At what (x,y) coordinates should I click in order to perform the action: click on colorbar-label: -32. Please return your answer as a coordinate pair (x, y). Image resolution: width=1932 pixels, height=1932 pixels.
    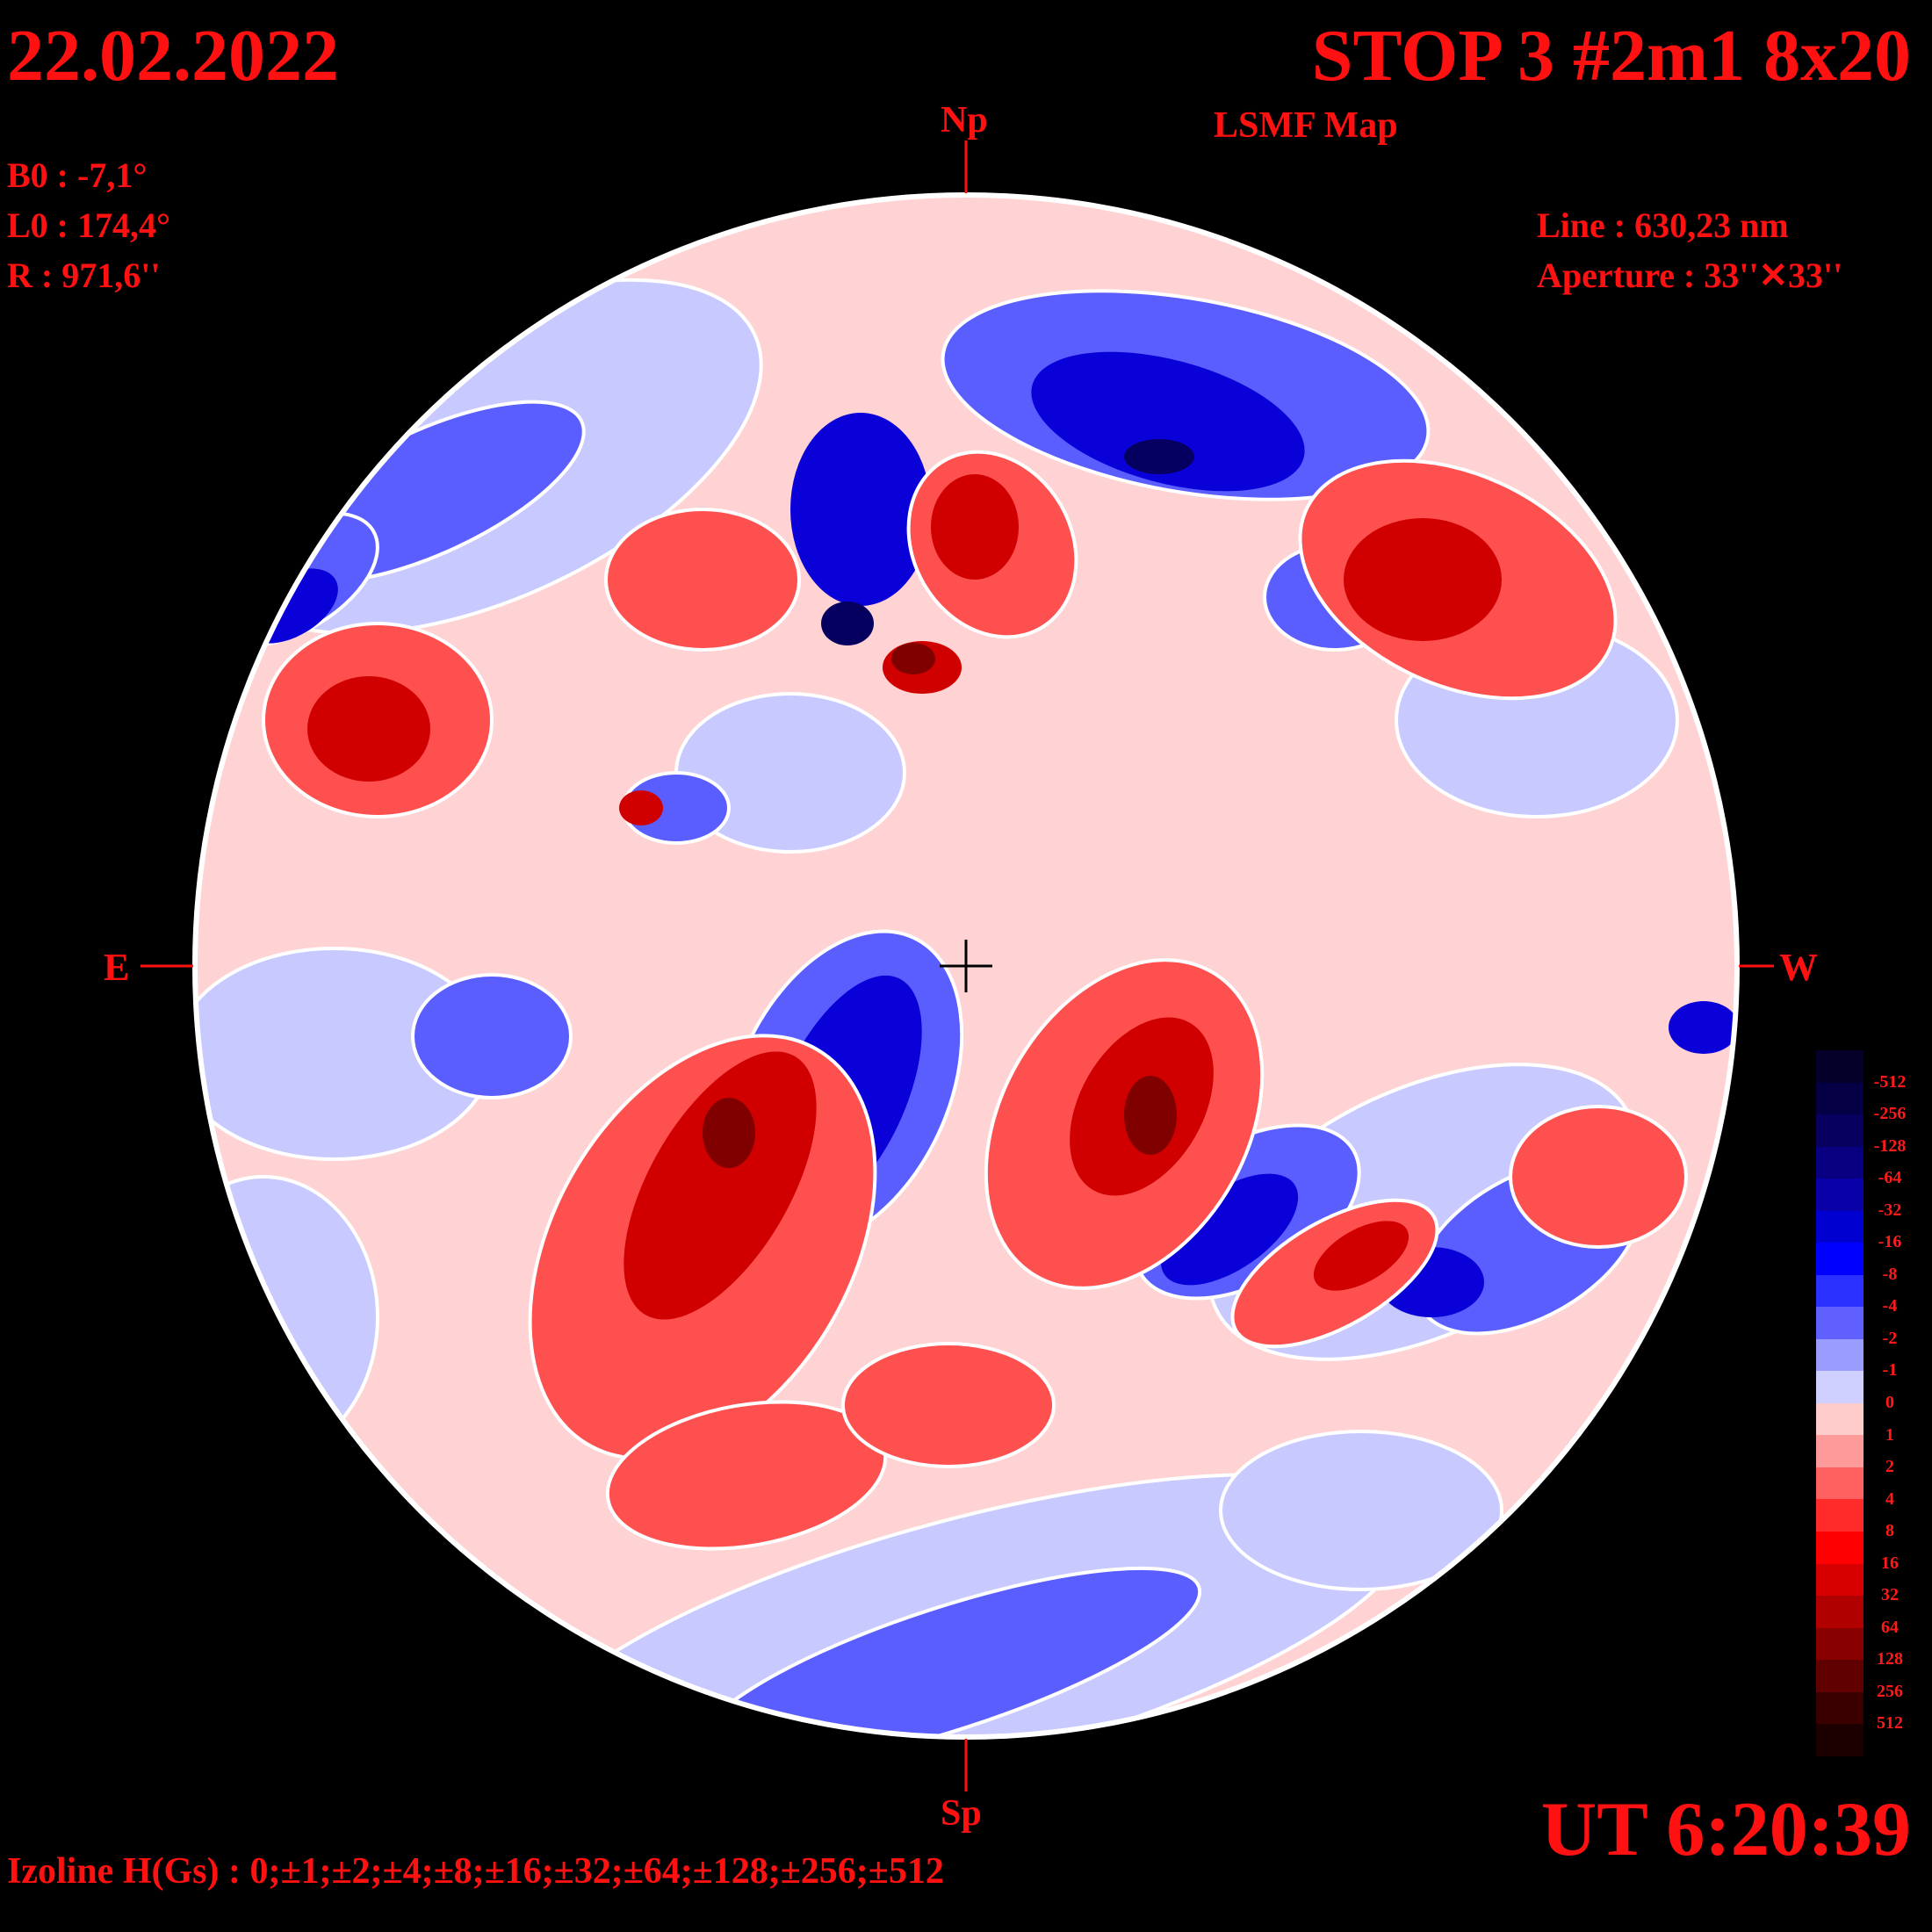
    Looking at the image, I should click on (1890, 1210).